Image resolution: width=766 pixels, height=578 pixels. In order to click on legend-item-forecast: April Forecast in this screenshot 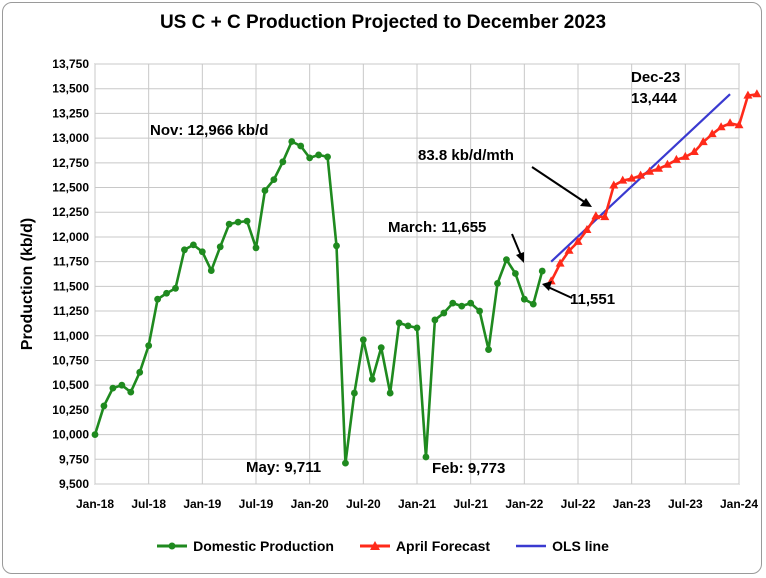, I will do `click(425, 546)`.